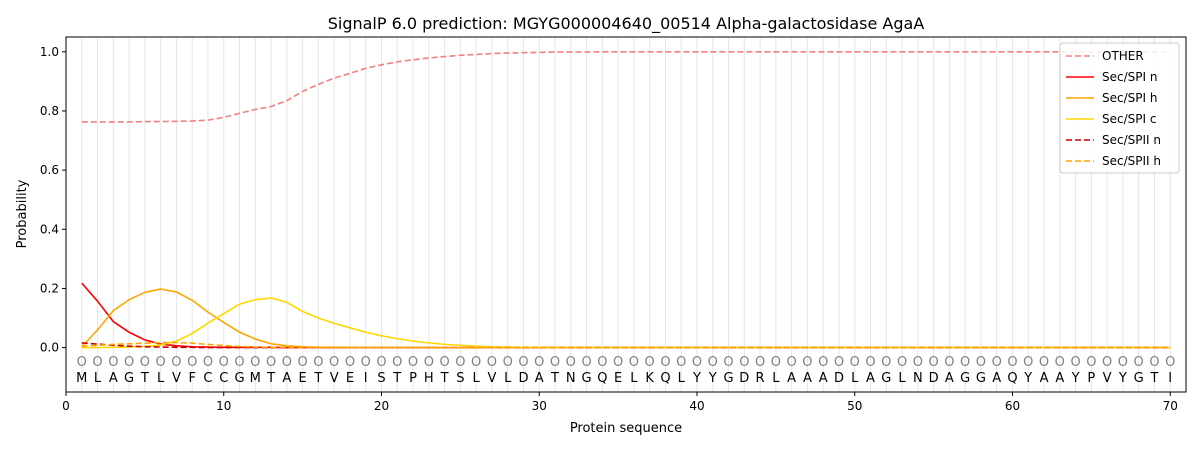 The width and height of the screenshot is (1200, 454). Describe the element at coordinates (649, 378) in the screenshot. I see `sequence-residue: K` at that location.